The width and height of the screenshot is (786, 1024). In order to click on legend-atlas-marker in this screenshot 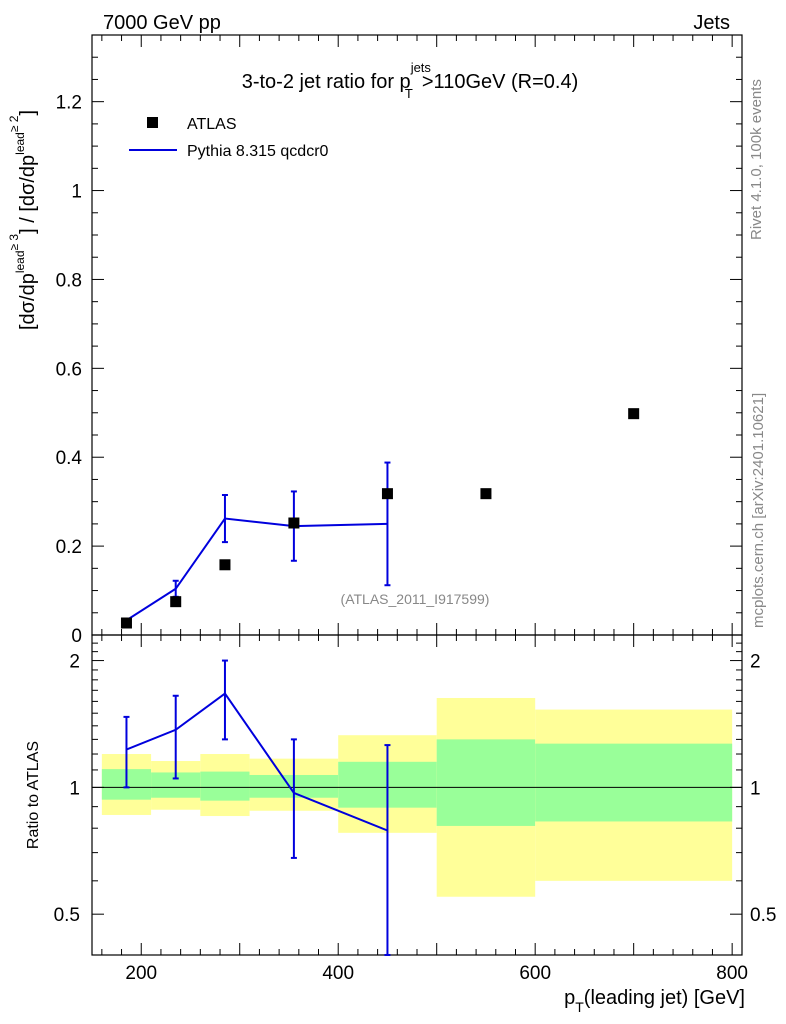, I will do `click(152, 122)`.